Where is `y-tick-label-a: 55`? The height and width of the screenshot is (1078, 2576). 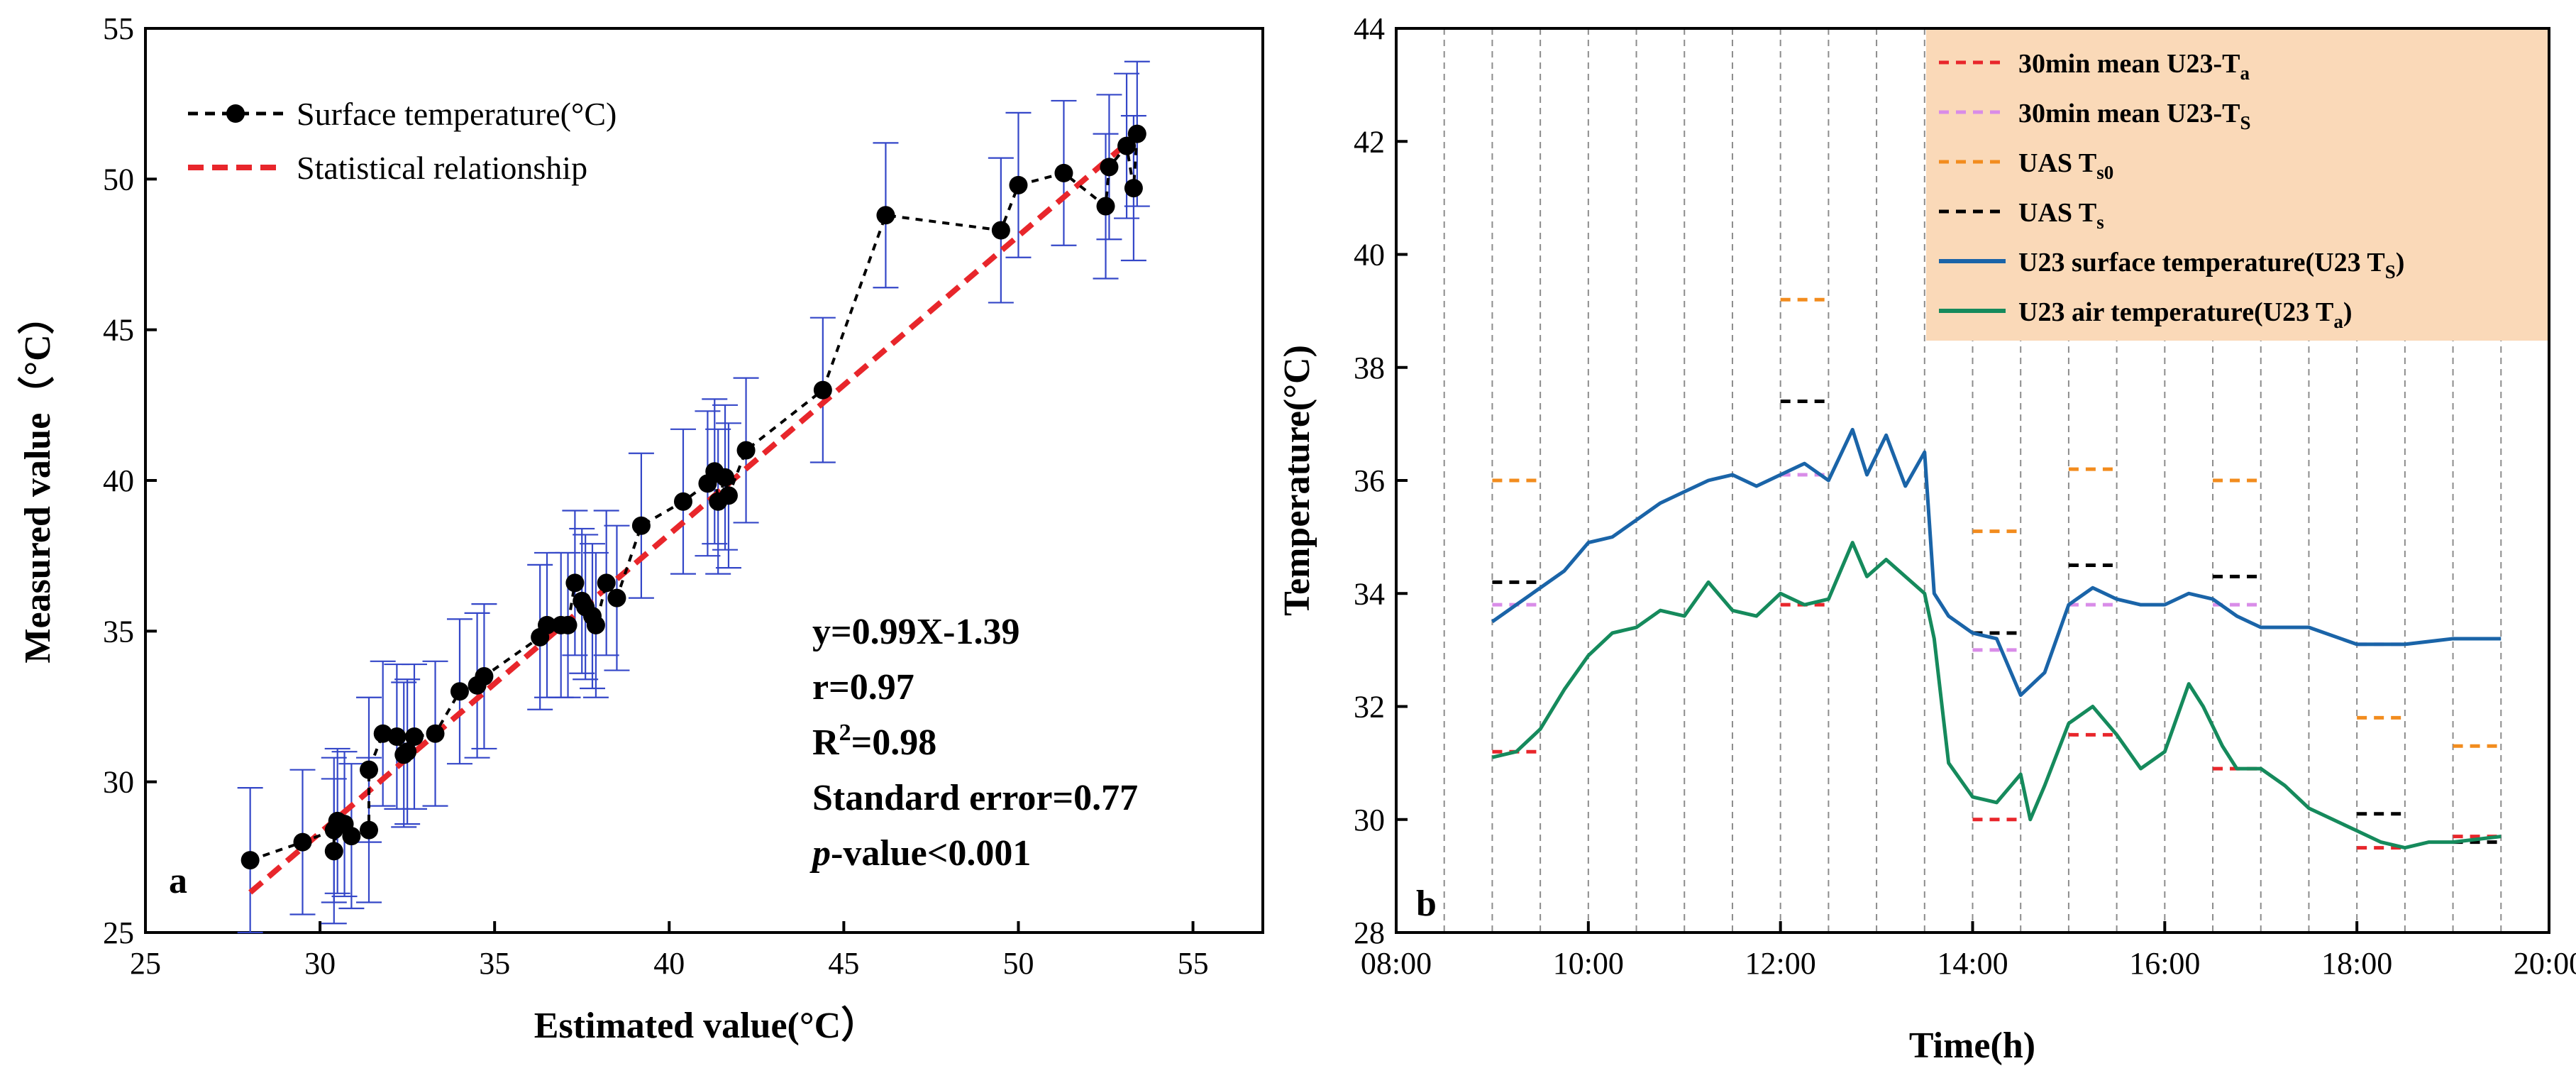 y-tick-label-a: 55 is located at coordinates (118, 29).